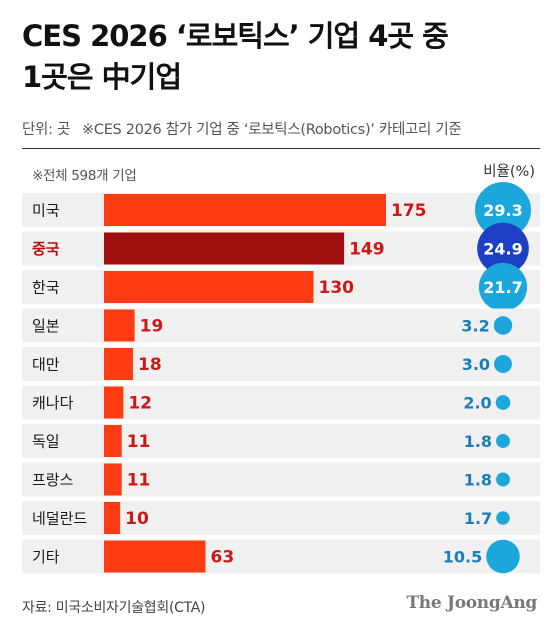  I want to click on unit-label: 단위: 곳, so click(46, 130).